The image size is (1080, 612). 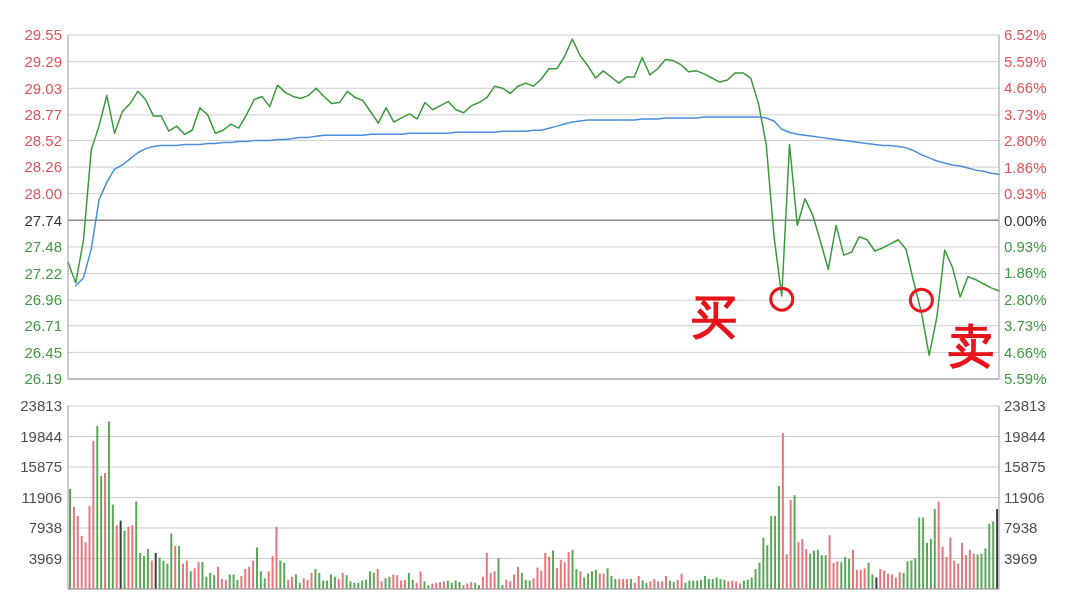 What do you see at coordinates (43, 194) in the screenshot?
I see `y-tick-label: 28.00` at bounding box center [43, 194].